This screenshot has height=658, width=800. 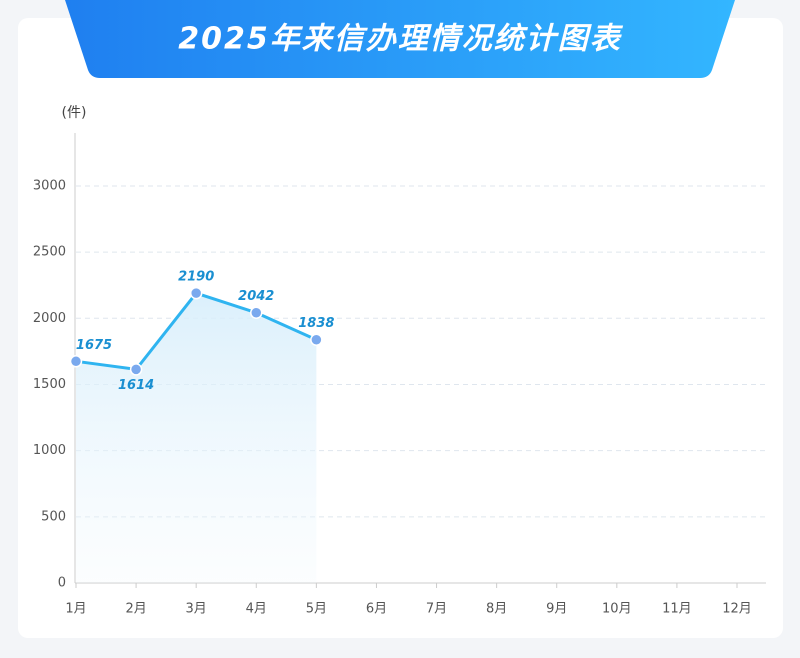 I want to click on x-tick-label: 8月, so click(x=496, y=609).